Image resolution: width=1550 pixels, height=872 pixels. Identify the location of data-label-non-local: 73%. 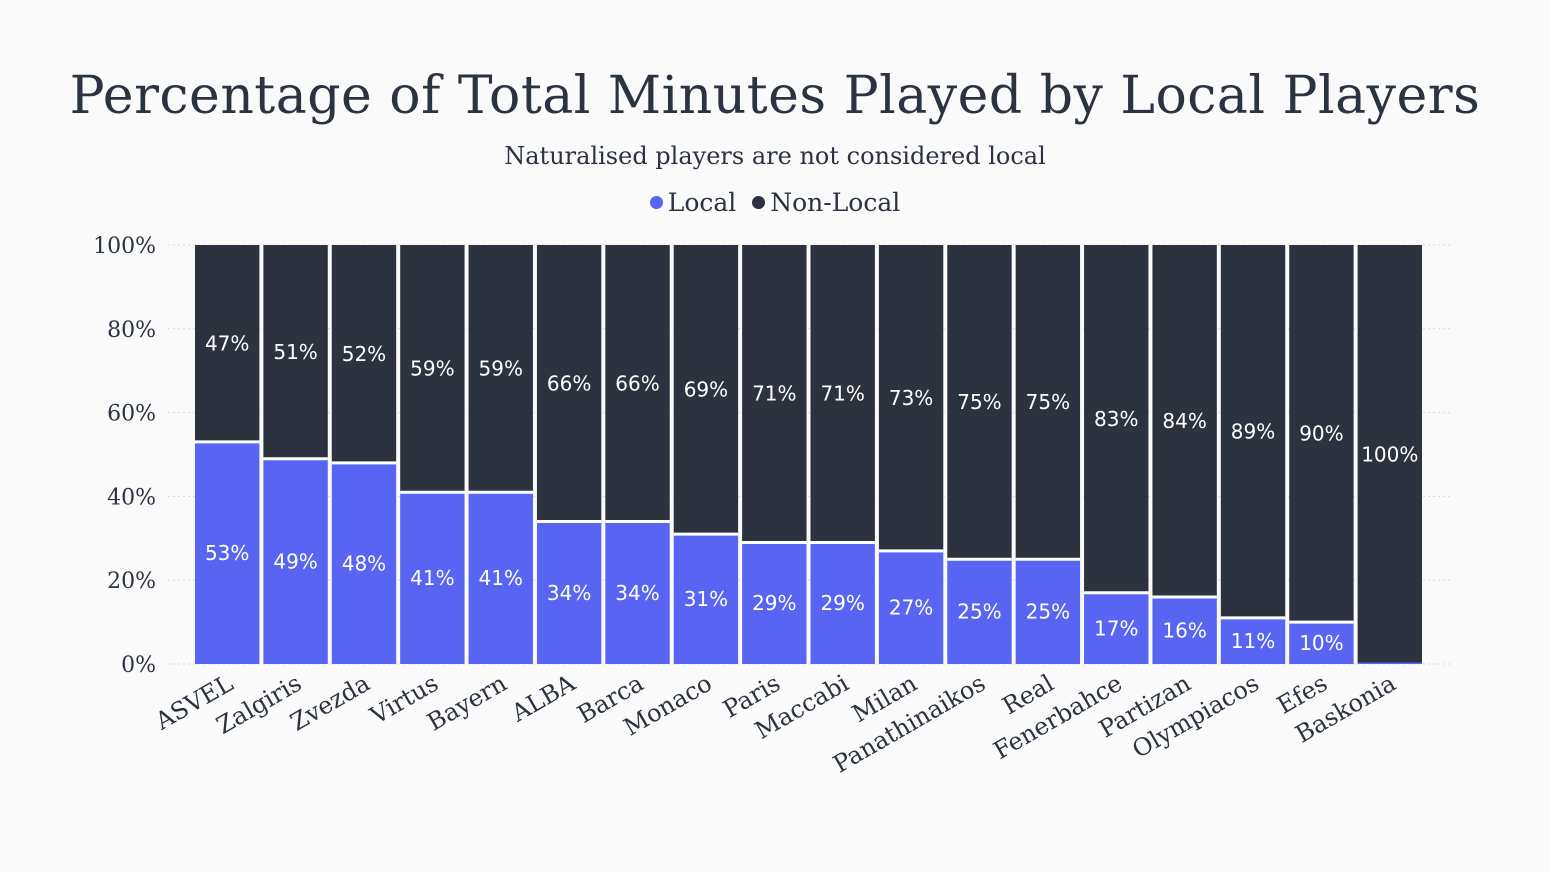
(911, 398).